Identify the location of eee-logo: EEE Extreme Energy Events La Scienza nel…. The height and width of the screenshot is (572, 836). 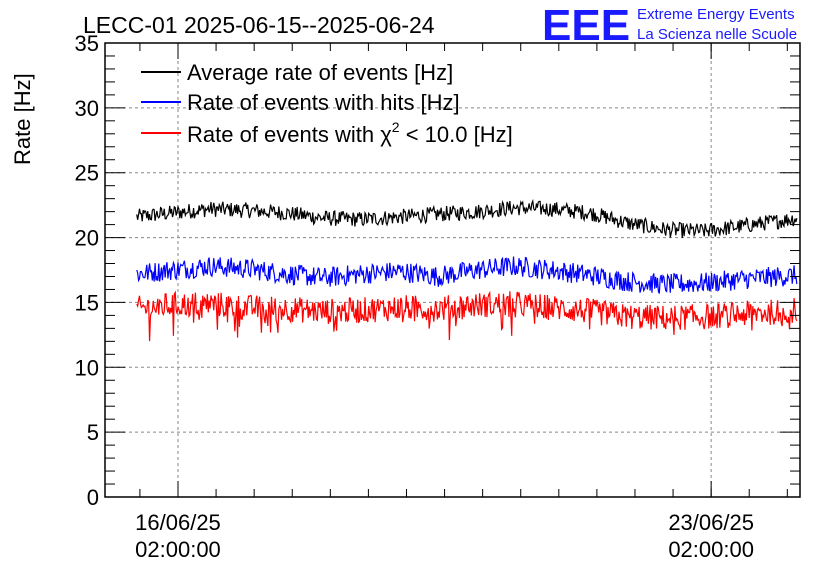
(669, 25).